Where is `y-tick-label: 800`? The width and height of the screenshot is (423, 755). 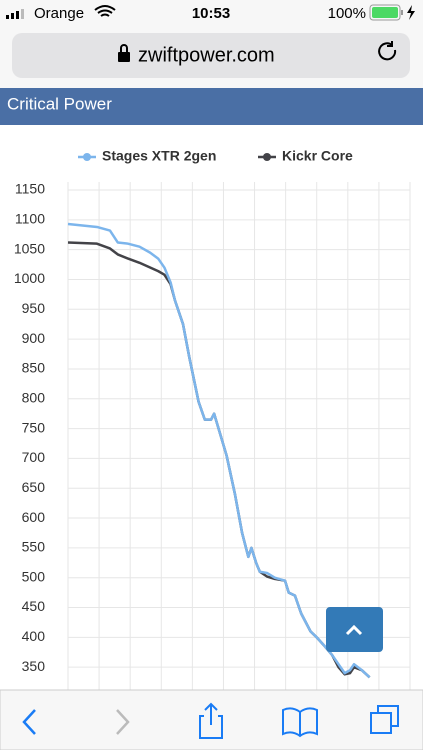
y-tick-label: 800 is located at coordinates (34, 397).